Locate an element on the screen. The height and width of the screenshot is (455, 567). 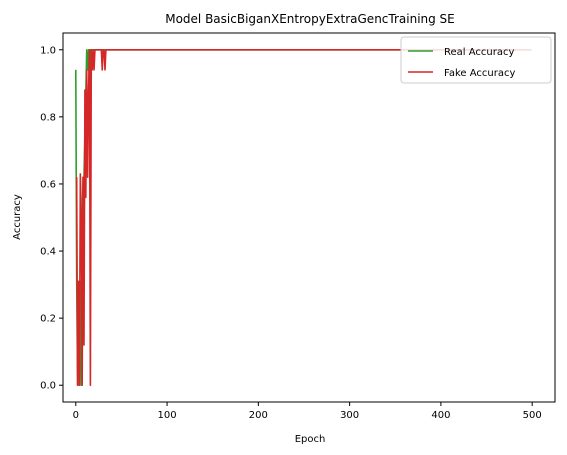
legend-label: Real Accuracy is located at coordinates (479, 52).